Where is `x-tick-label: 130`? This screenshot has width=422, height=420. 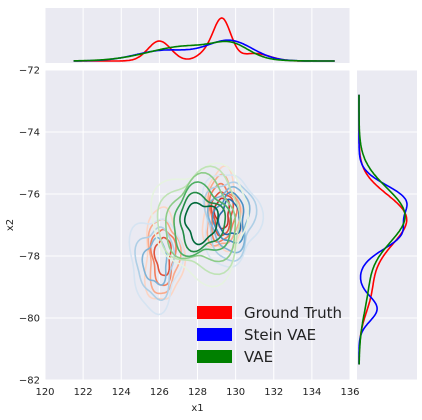
x-tick-label: 130 is located at coordinates (235, 392).